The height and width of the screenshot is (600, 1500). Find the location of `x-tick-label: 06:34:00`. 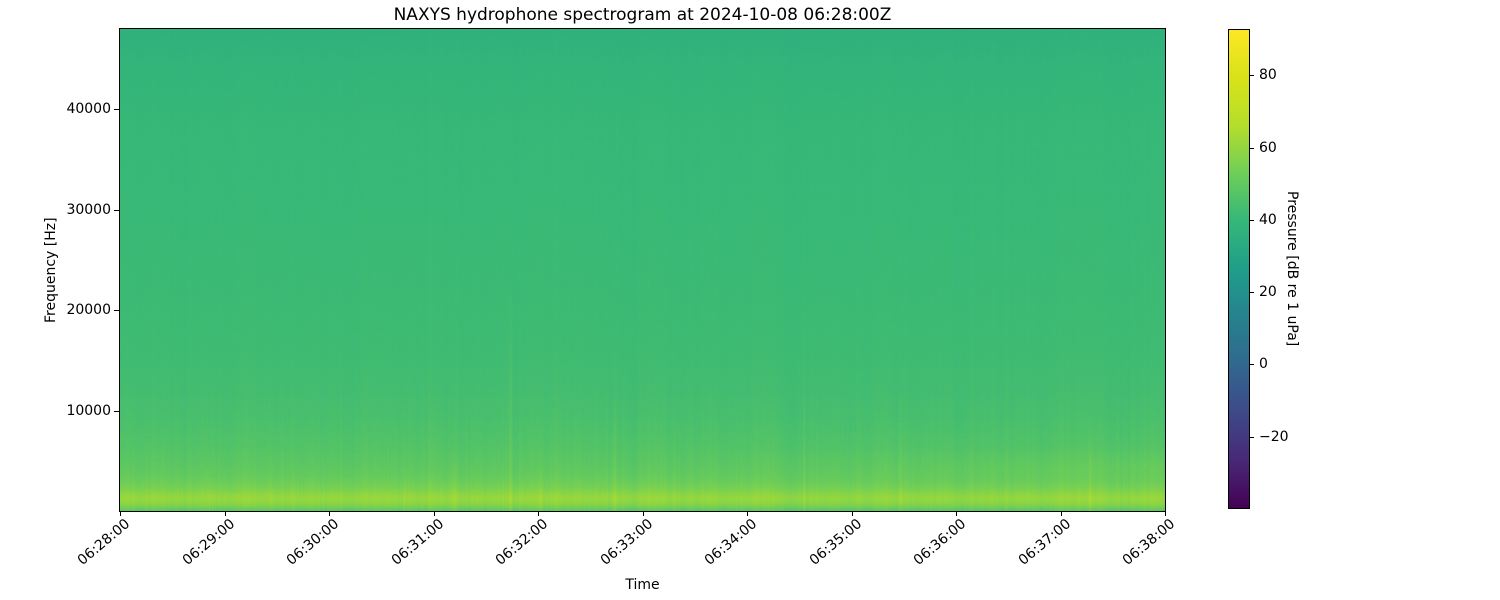

x-tick-label: 06:34:00 is located at coordinates (731, 542).